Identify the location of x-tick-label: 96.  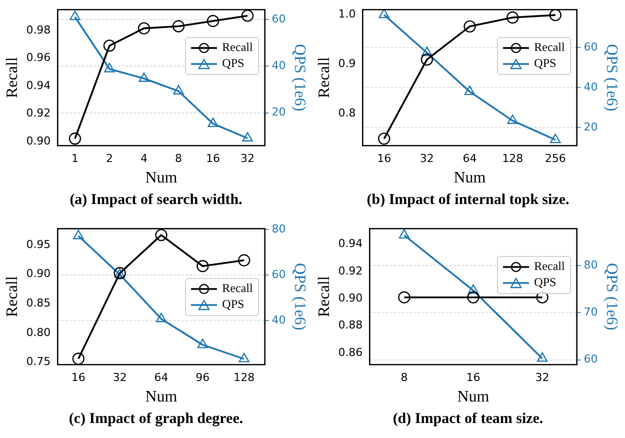
(203, 377).